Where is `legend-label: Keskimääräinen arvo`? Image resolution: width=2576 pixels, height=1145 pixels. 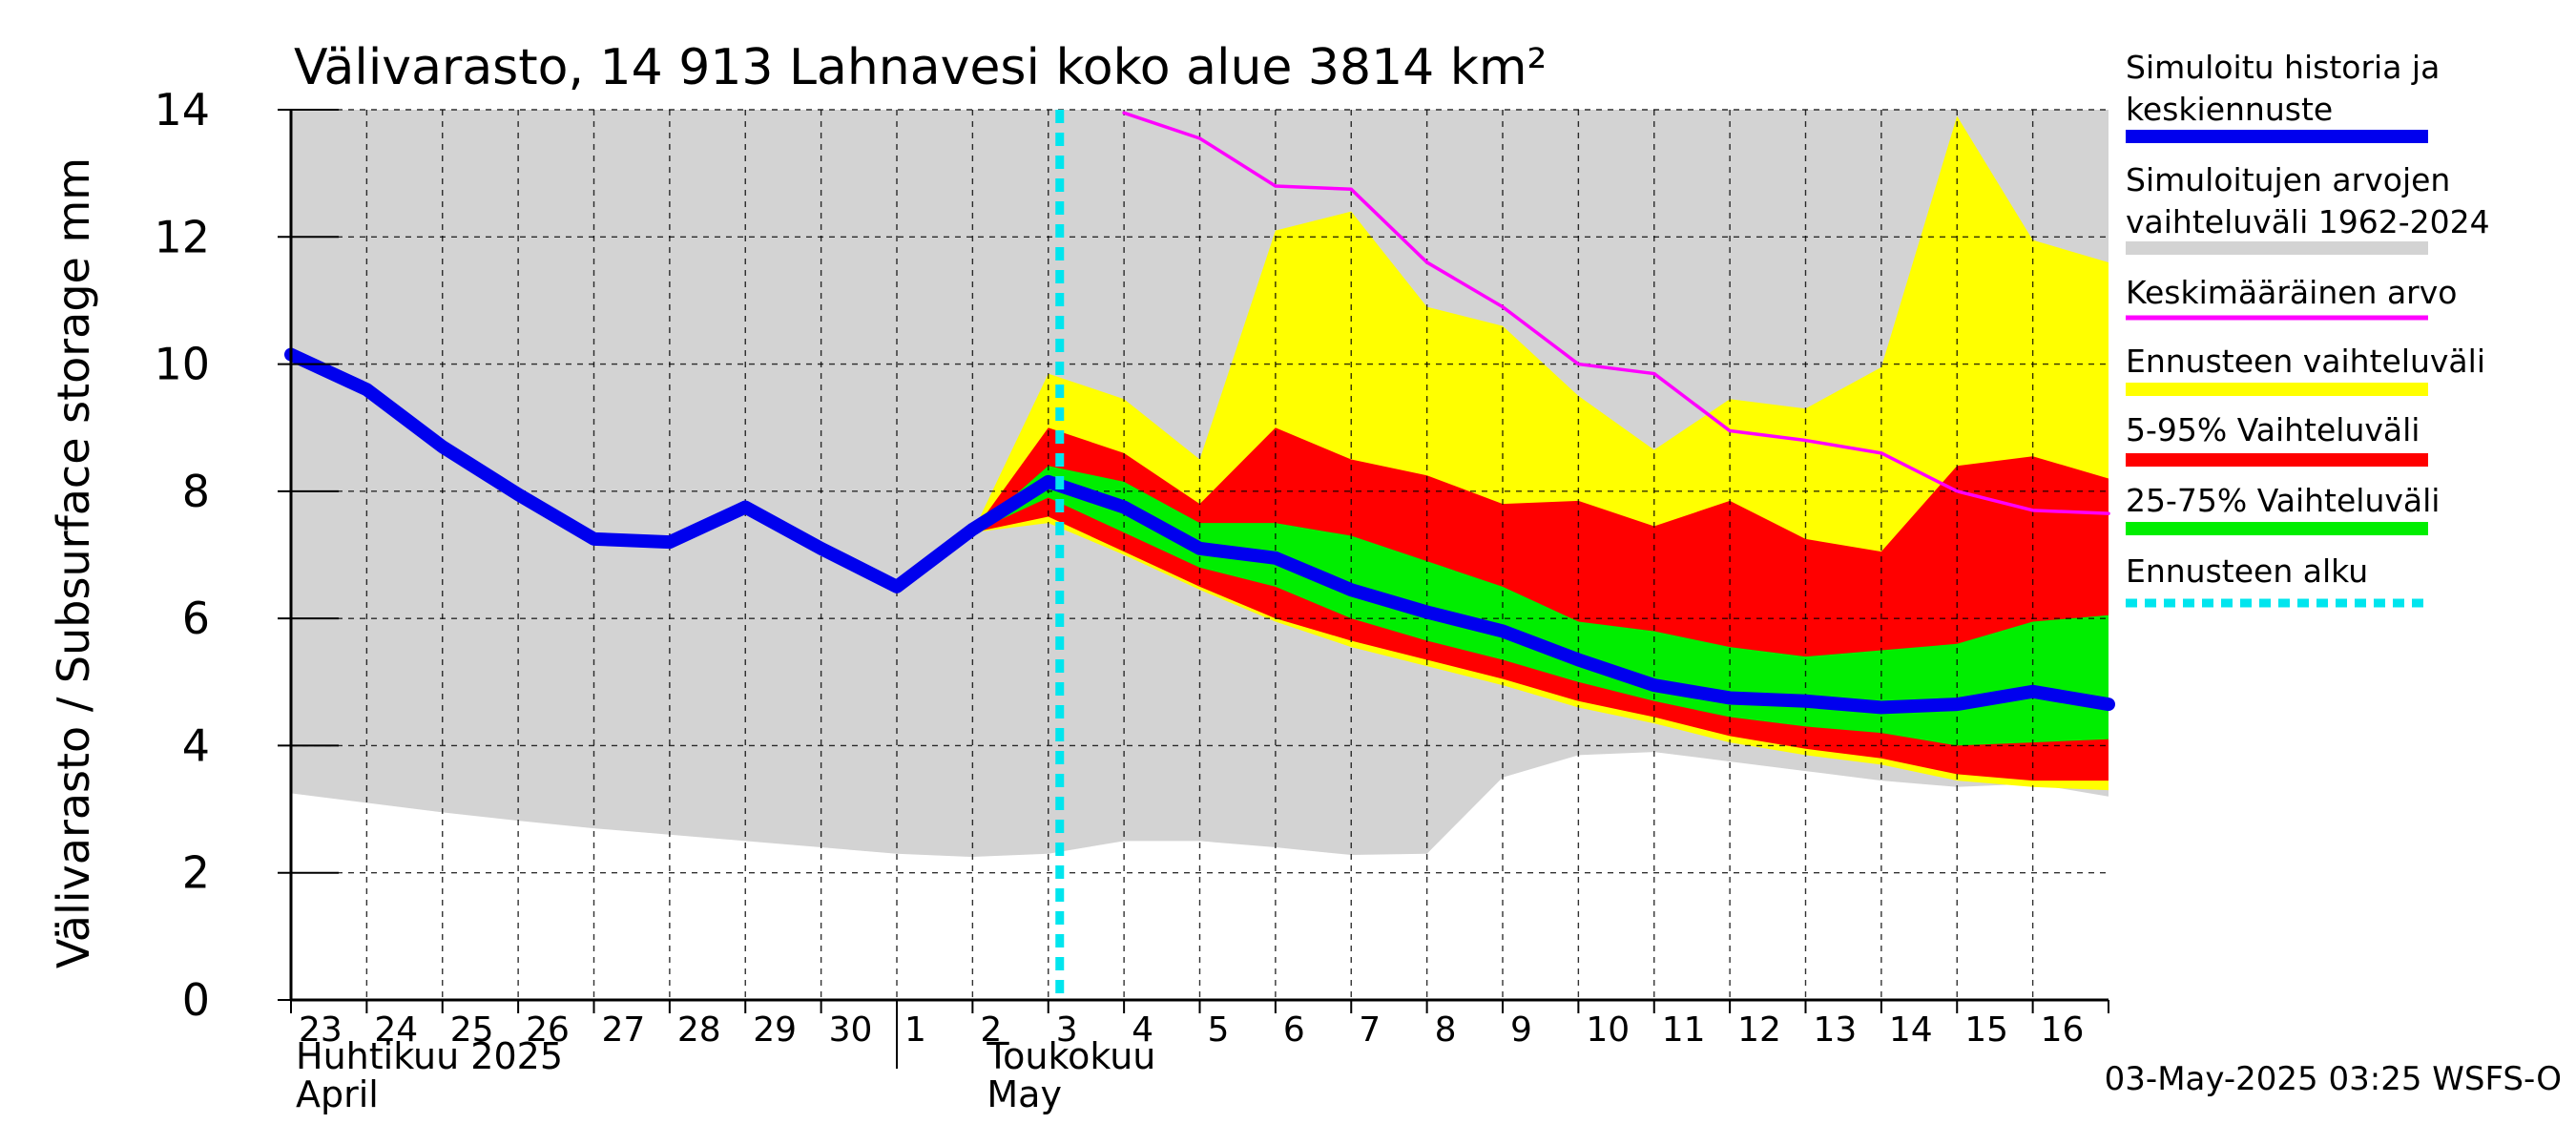 legend-label: Keskimääräinen arvo is located at coordinates (2291, 292).